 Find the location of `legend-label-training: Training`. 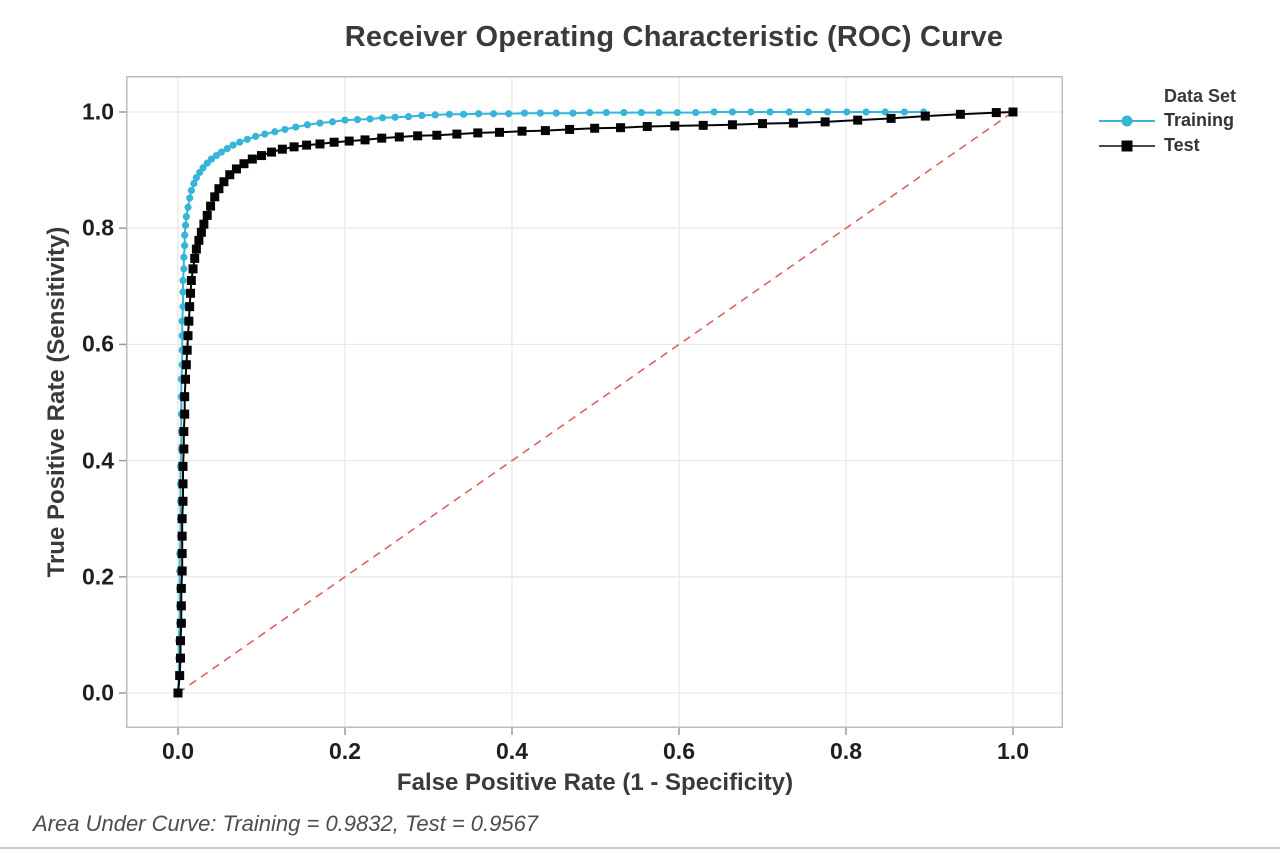

legend-label-training: Training is located at coordinates (1199, 120).